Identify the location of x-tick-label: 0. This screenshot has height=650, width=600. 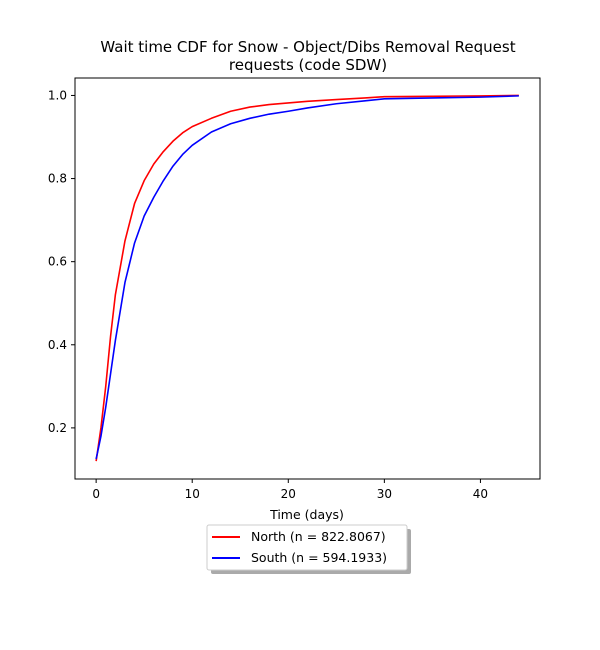
(96, 494).